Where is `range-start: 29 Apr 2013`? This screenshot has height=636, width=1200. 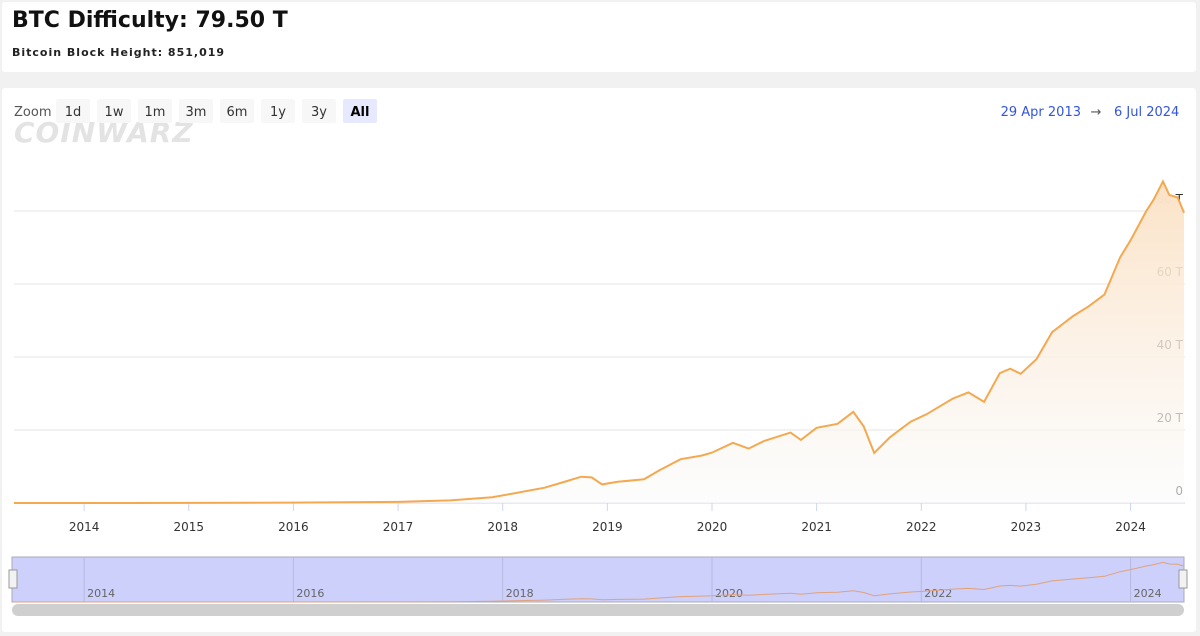 range-start: 29 Apr 2013 is located at coordinates (1041, 112).